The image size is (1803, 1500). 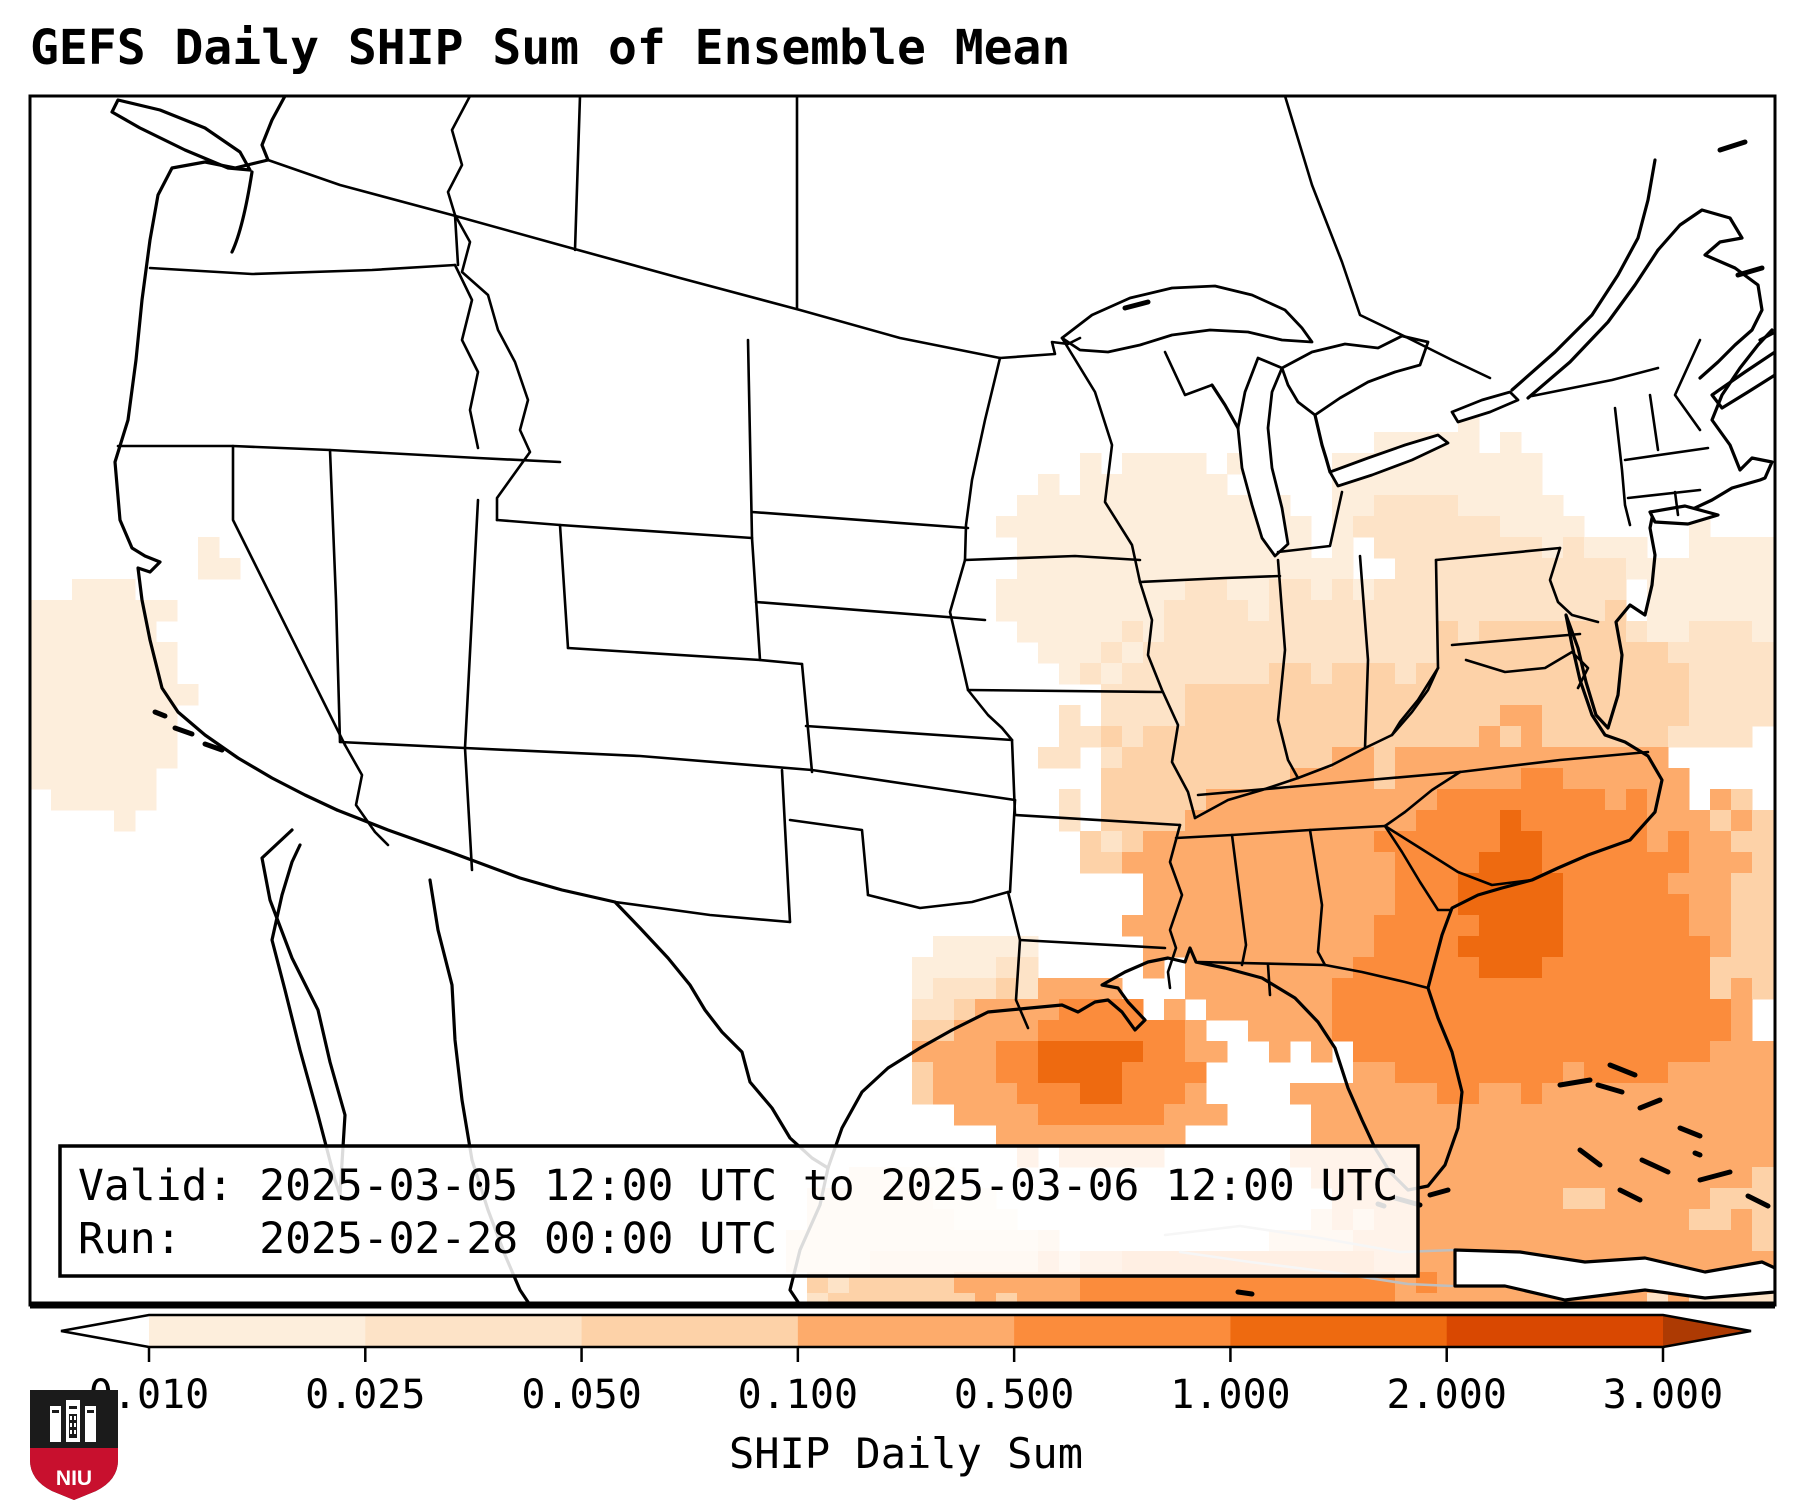 I want to click on ma-south-border, so click(x=1664, y=494).